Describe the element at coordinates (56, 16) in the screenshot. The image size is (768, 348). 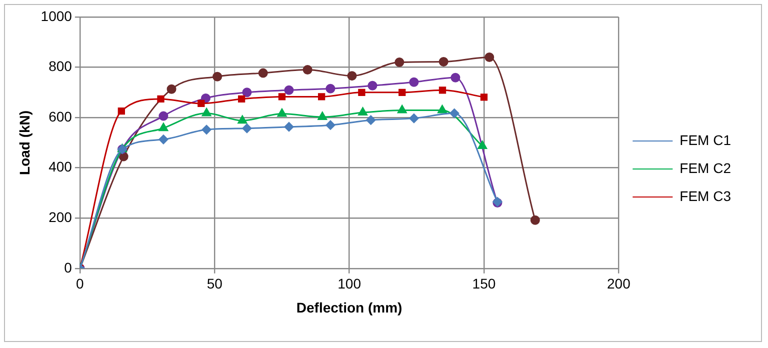
I see `y-tick-label: 1000` at that location.